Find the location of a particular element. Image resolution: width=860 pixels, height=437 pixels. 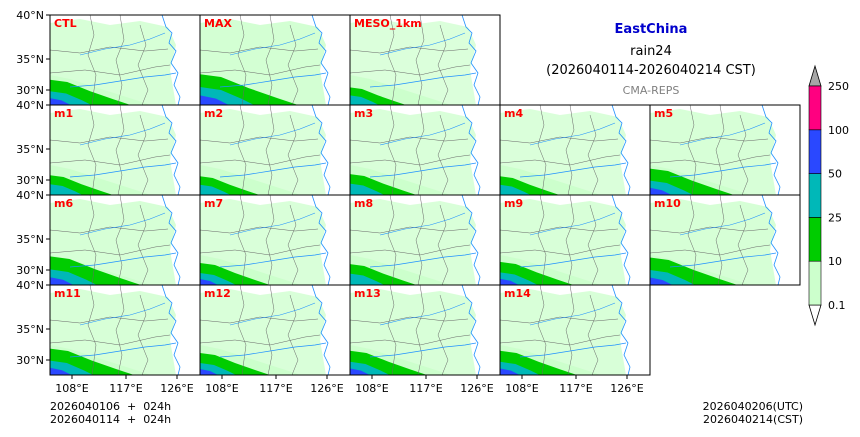

precip-colorbar: 0.1 10 25 50 100 250 is located at coordinates (828, 195).